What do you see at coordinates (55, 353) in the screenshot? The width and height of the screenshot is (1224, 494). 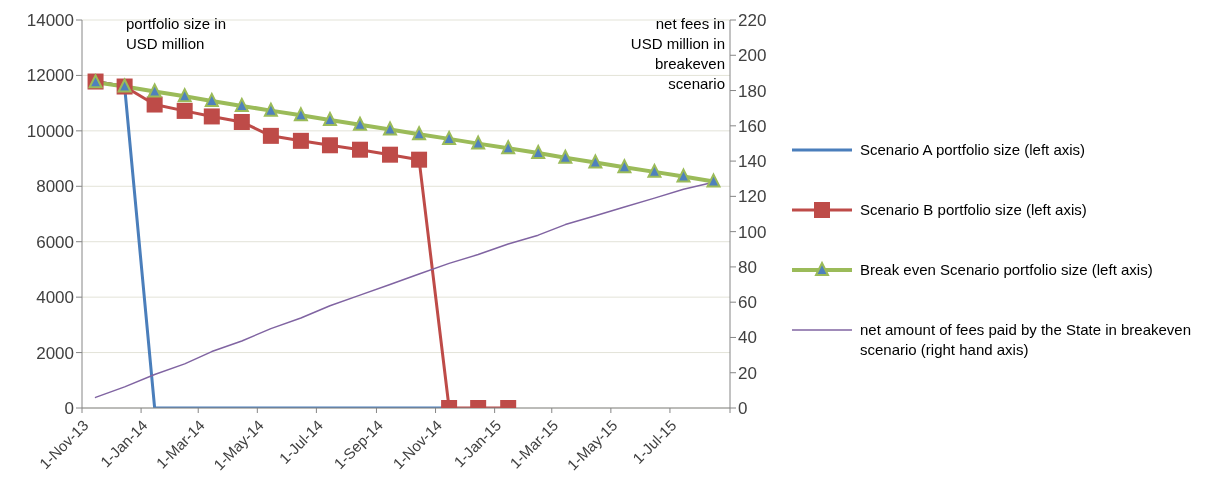 I see `y-tick-label: 2000` at bounding box center [55, 353].